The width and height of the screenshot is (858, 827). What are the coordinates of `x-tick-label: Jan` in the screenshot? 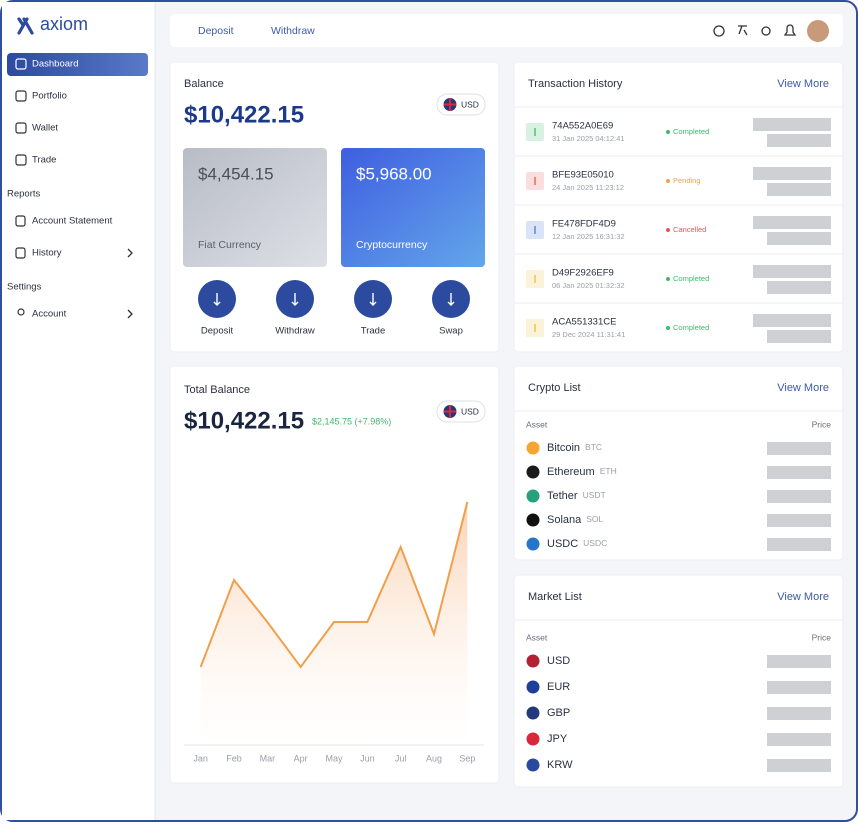 It's located at (200, 758).